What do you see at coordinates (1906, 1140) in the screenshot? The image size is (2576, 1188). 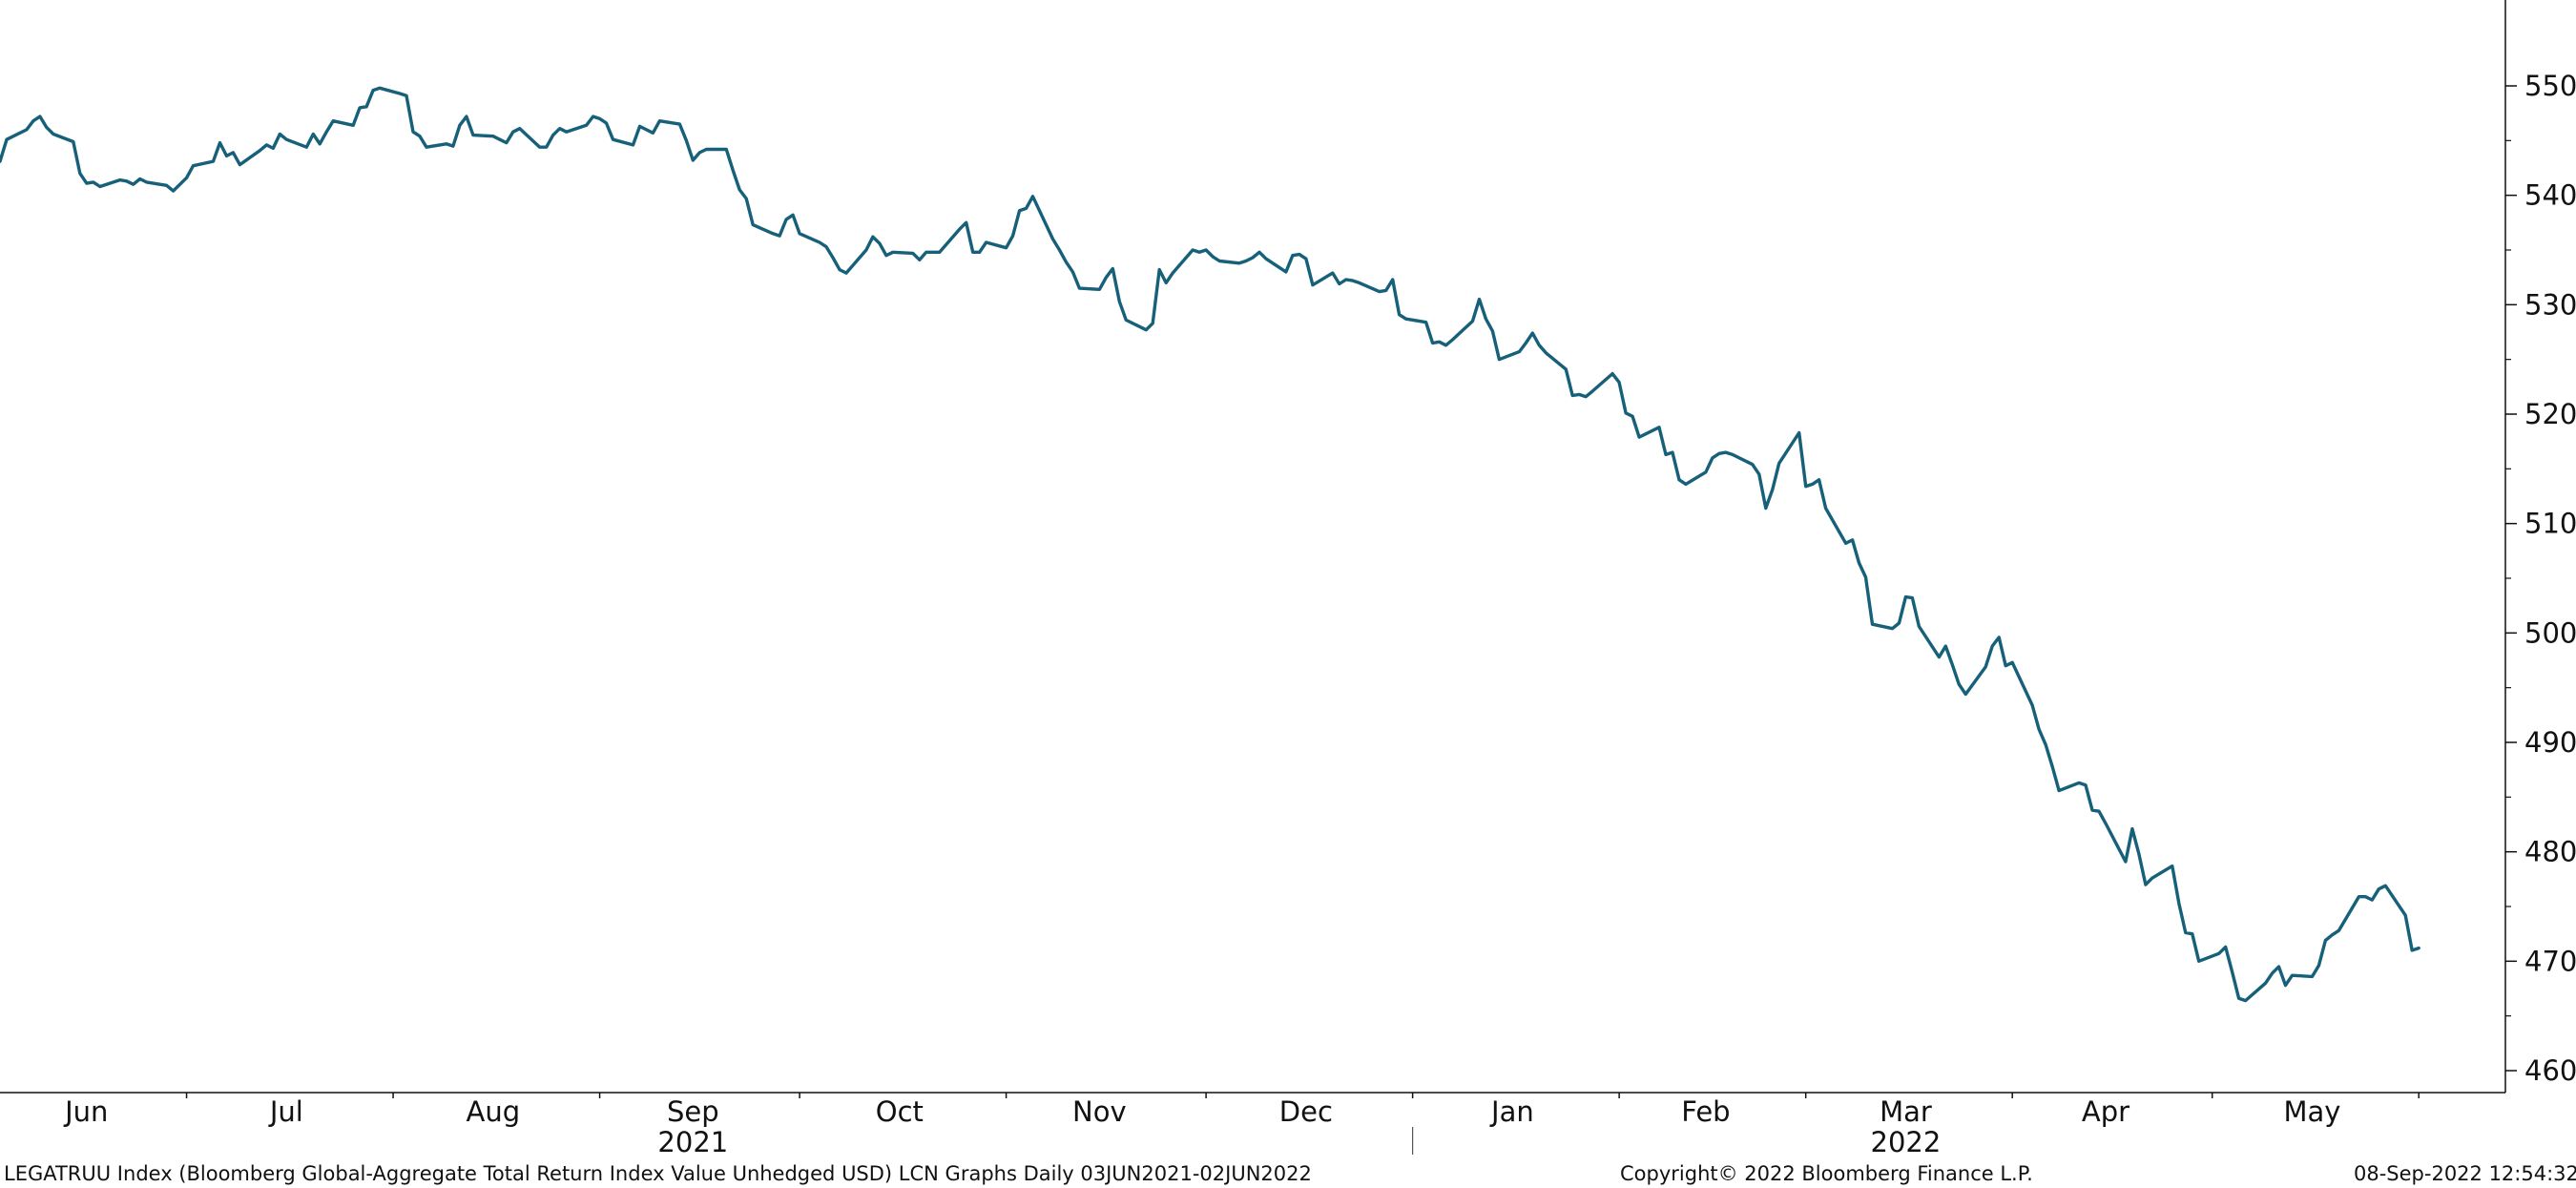 I see `x-year-label: 2022` at bounding box center [1906, 1140].